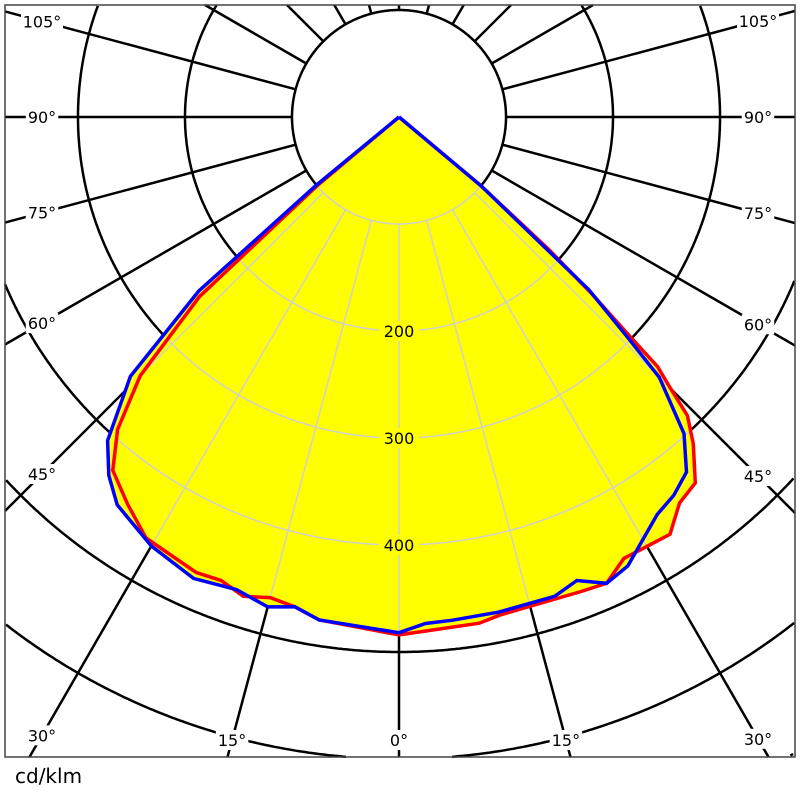 The width and height of the screenshot is (800, 800). Describe the element at coordinates (49, 776) in the screenshot. I see `unit-label: cd/klm` at that location.